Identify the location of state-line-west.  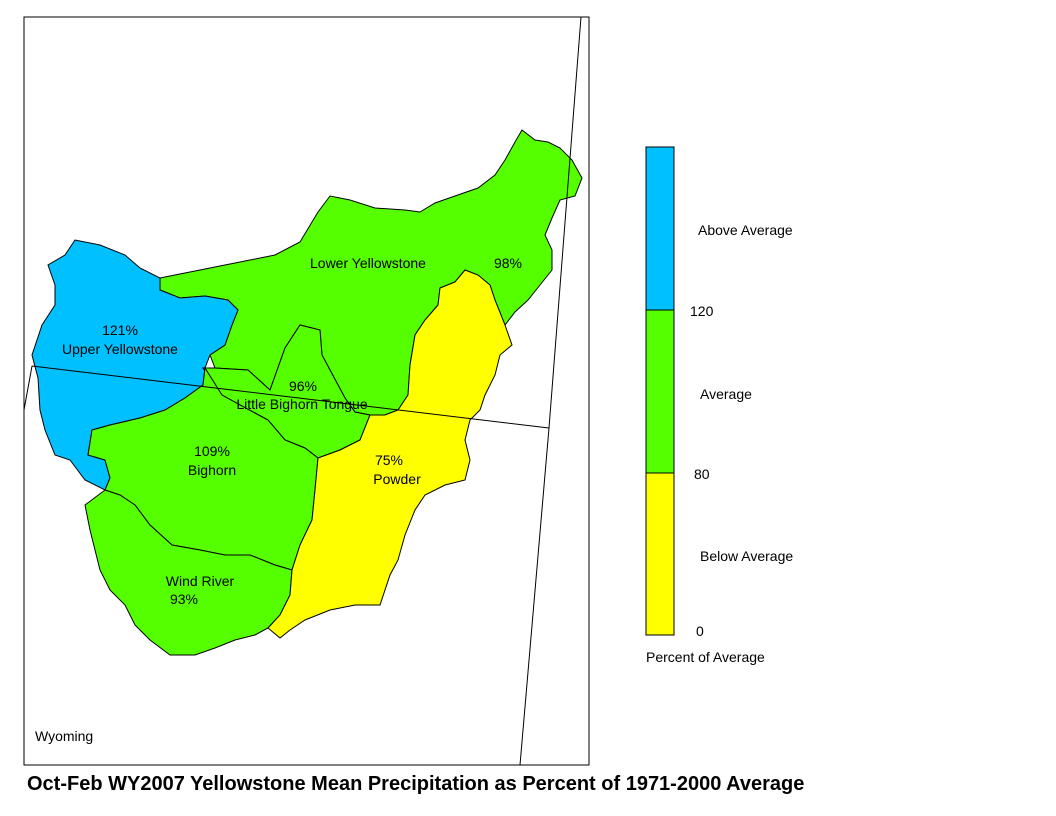
(28, 388).